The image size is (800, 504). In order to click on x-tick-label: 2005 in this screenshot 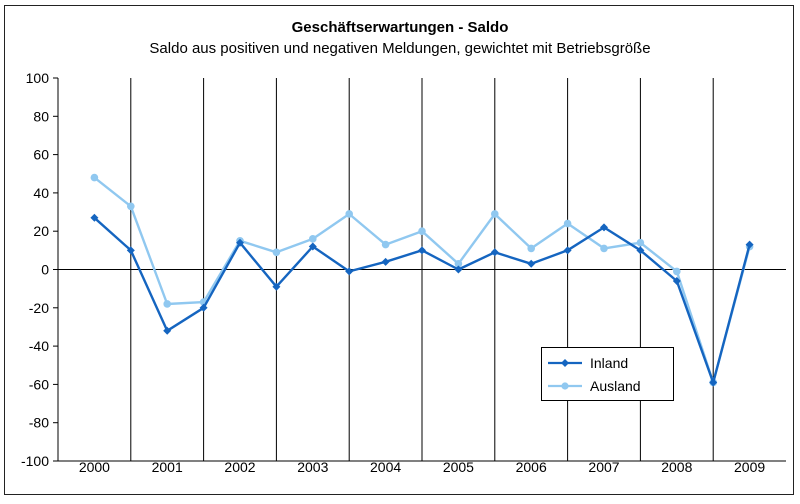, I will do `click(458, 467)`.